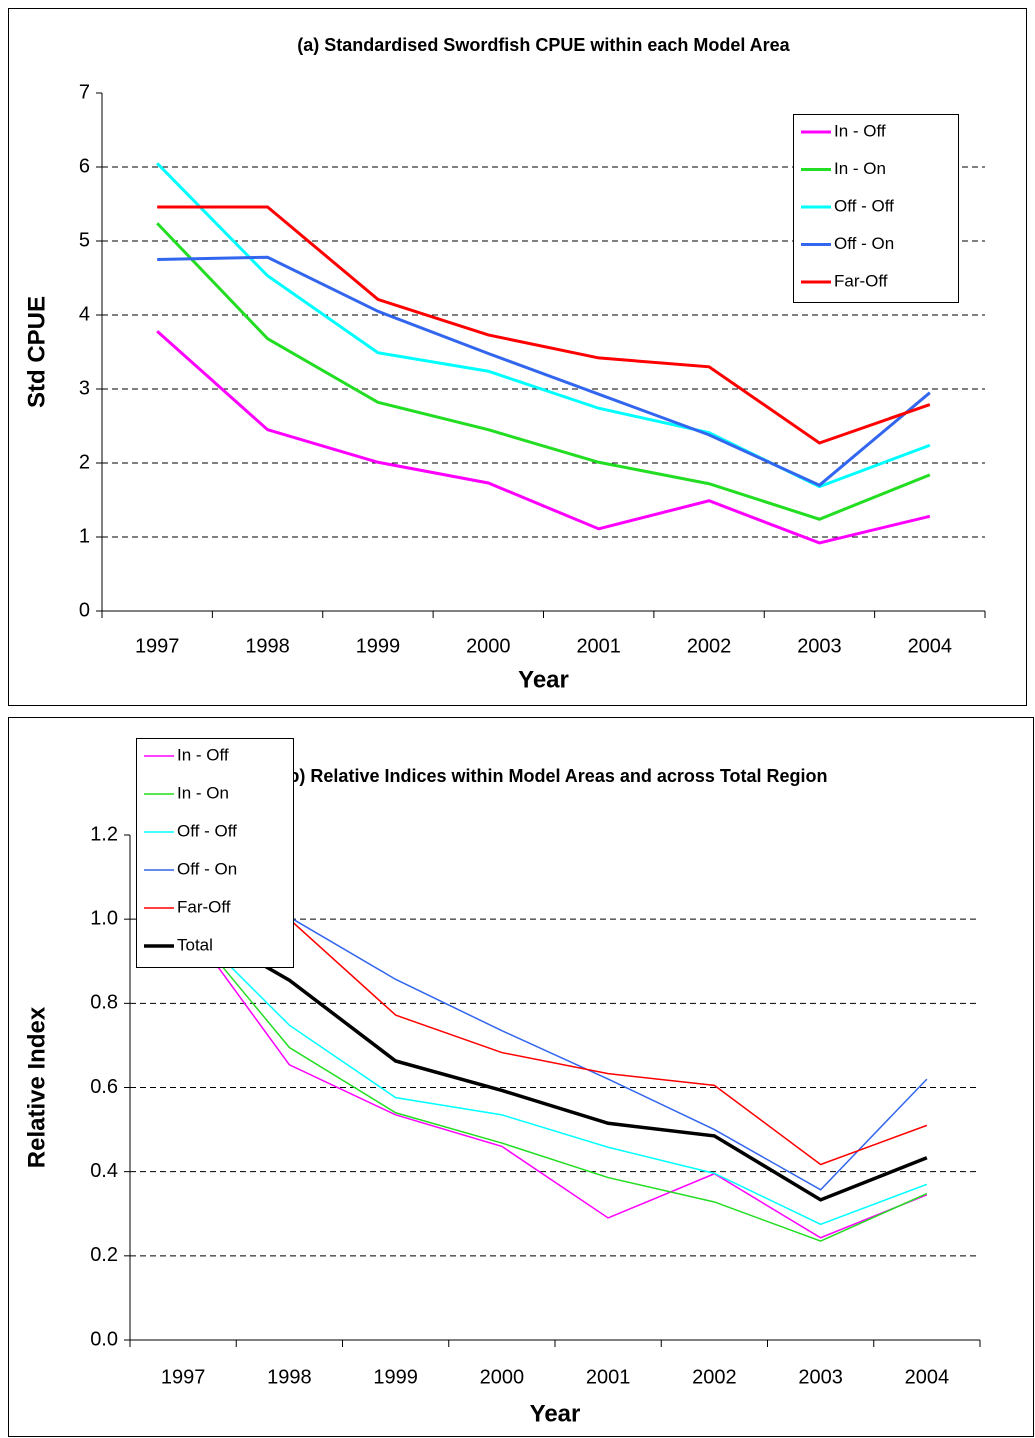 This screenshot has height=1438, width=1035. What do you see at coordinates (104, 1171) in the screenshot?
I see `y-tick-label: 0.4` at bounding box center [104, 1171].